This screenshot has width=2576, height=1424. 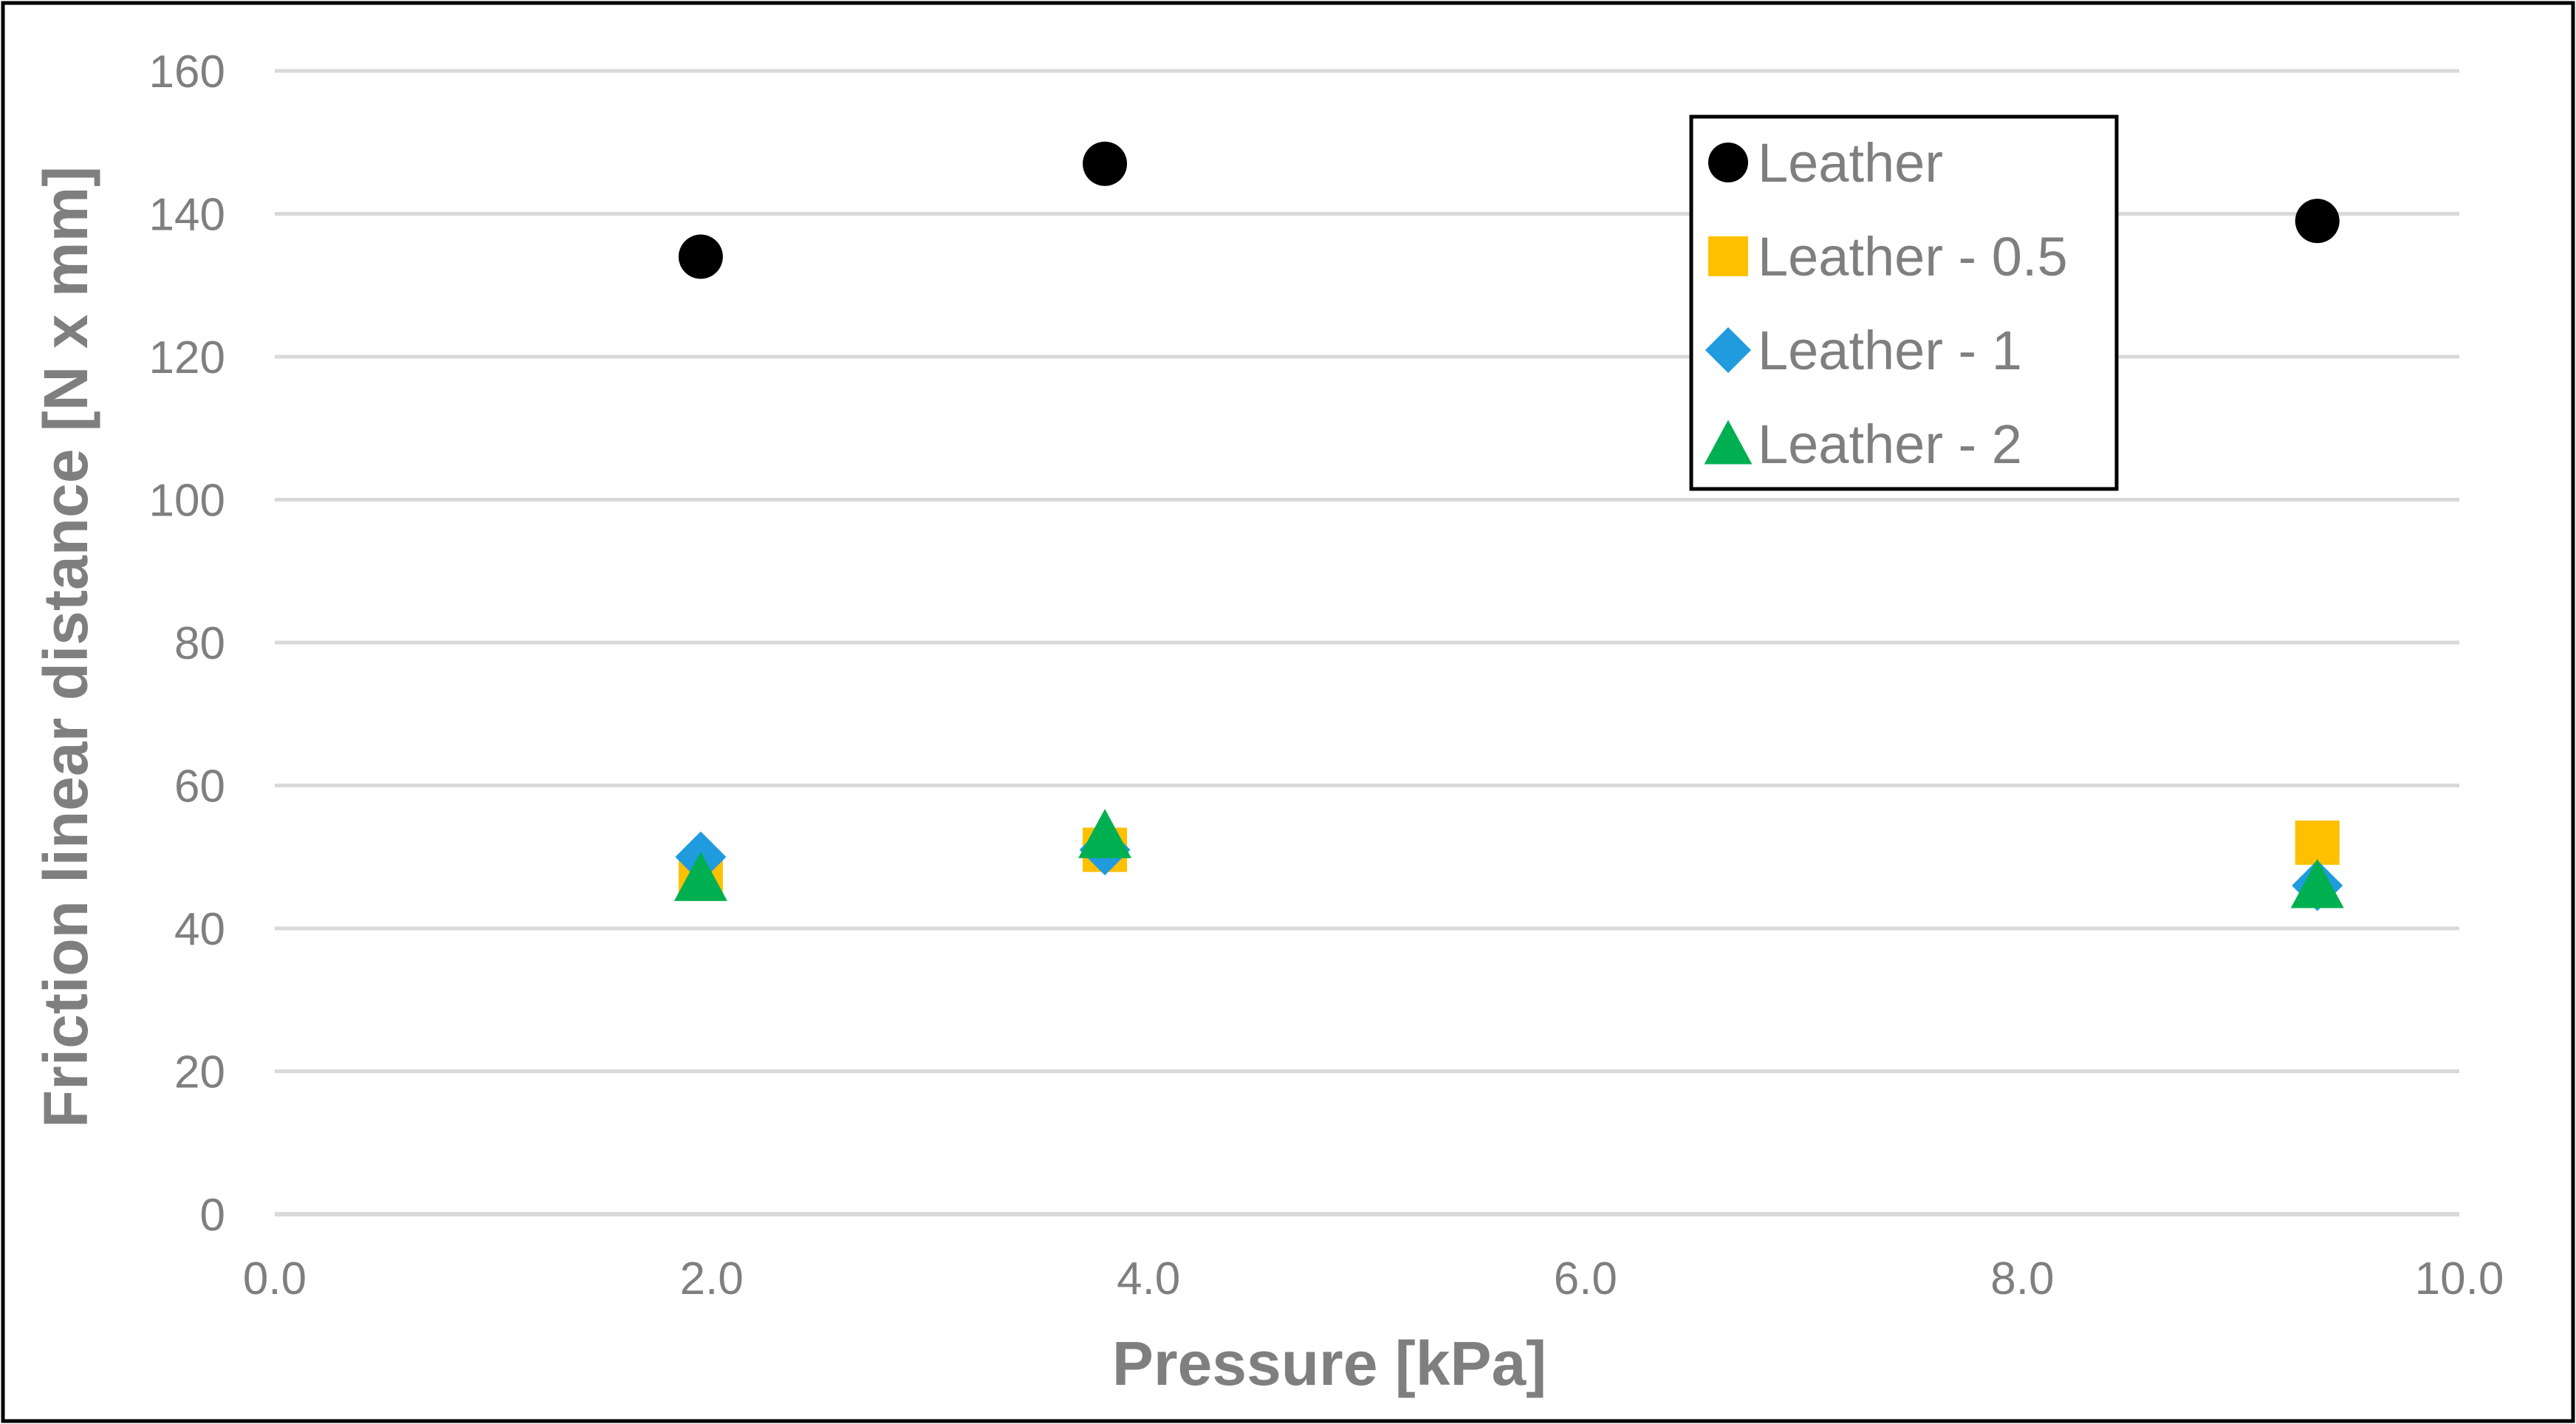 I want to click on y-tick-label: 100, so click(x=187, y=502).